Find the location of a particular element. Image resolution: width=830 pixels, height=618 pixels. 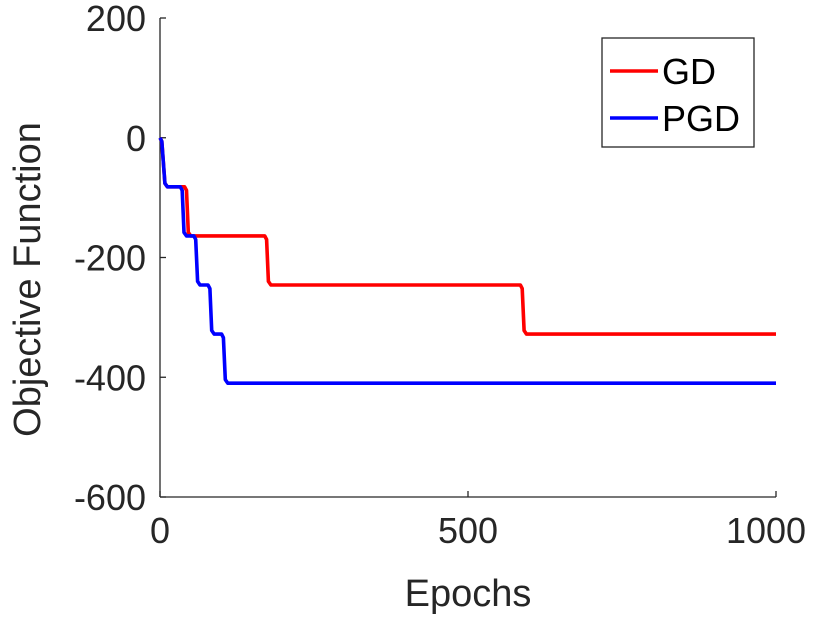

y-tick-label: 200 is located at coordinates (116, 19).